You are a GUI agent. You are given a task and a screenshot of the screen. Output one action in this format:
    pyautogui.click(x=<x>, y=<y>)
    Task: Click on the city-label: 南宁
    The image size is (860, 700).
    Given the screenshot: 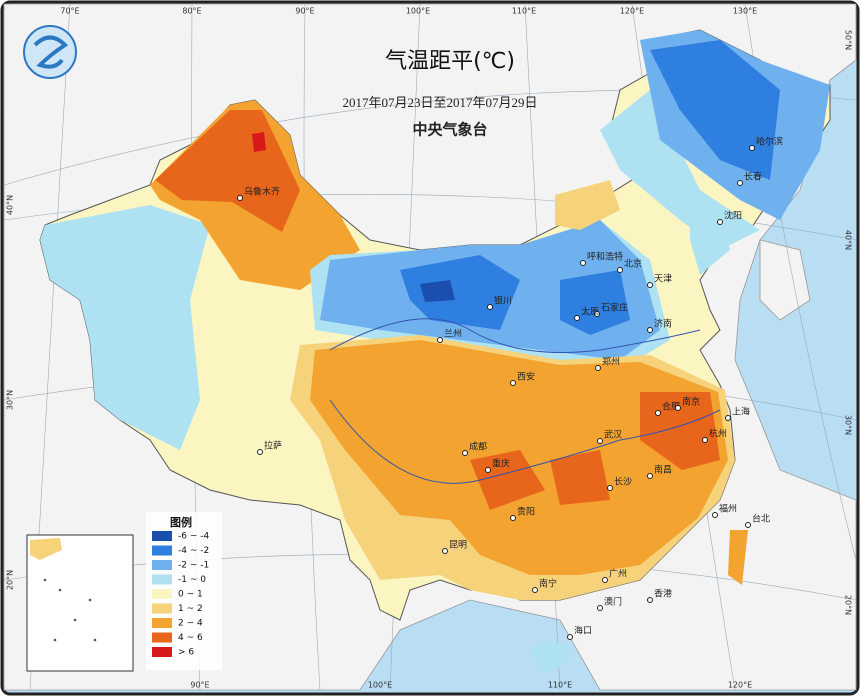 What is the action you would take?
    pyautogui.click(x=548, y=584)
    